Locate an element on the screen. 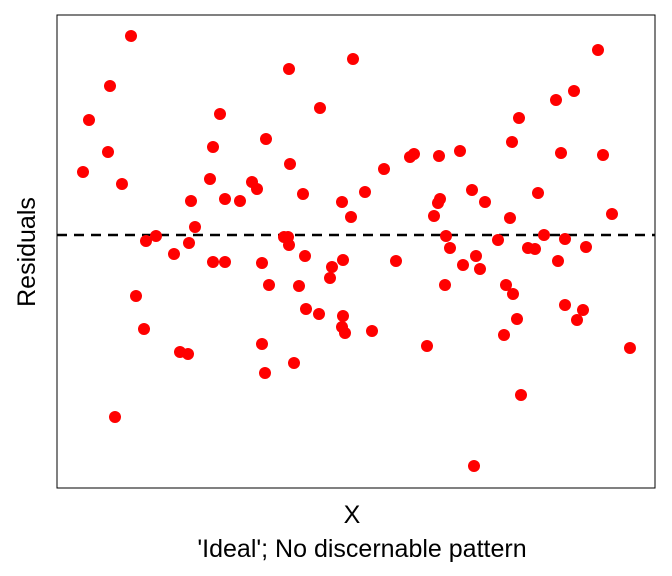 The width and height of the screenshot is (672, 576). x-axis-label: X is located at coordinates (352, 515).